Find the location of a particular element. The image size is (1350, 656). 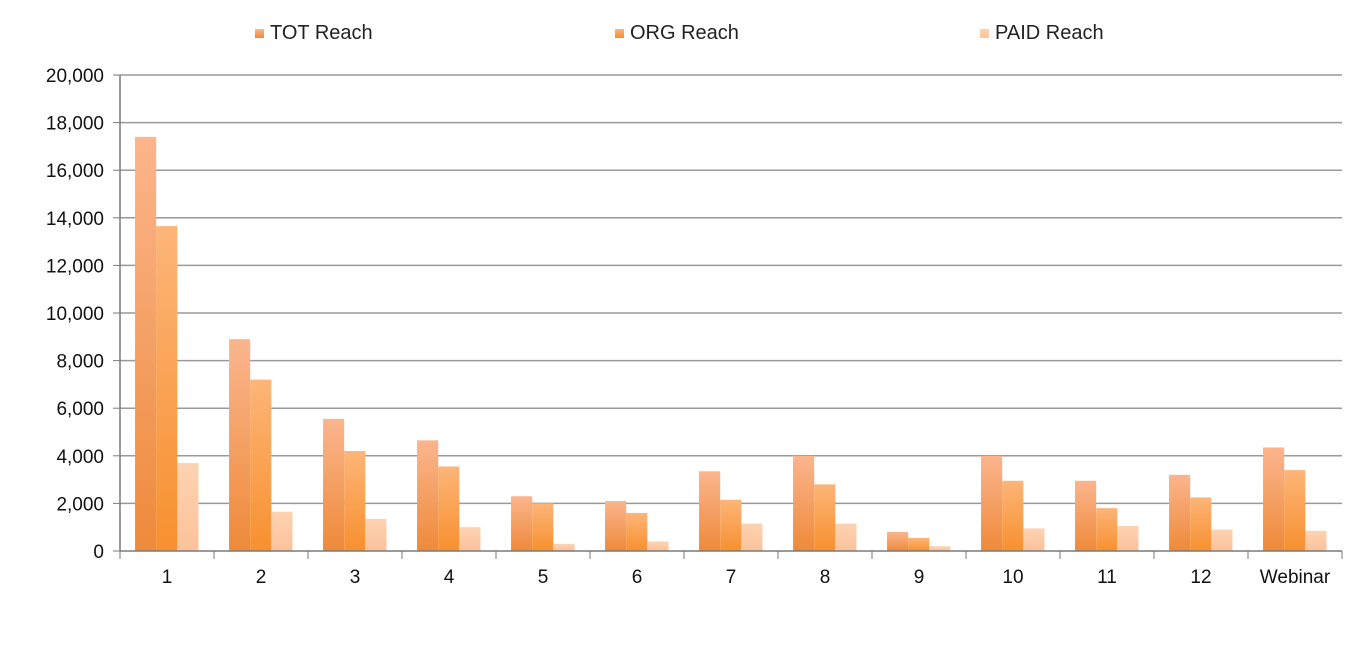

y-tick-label: 12,000 is located at coordinates (75, 266).